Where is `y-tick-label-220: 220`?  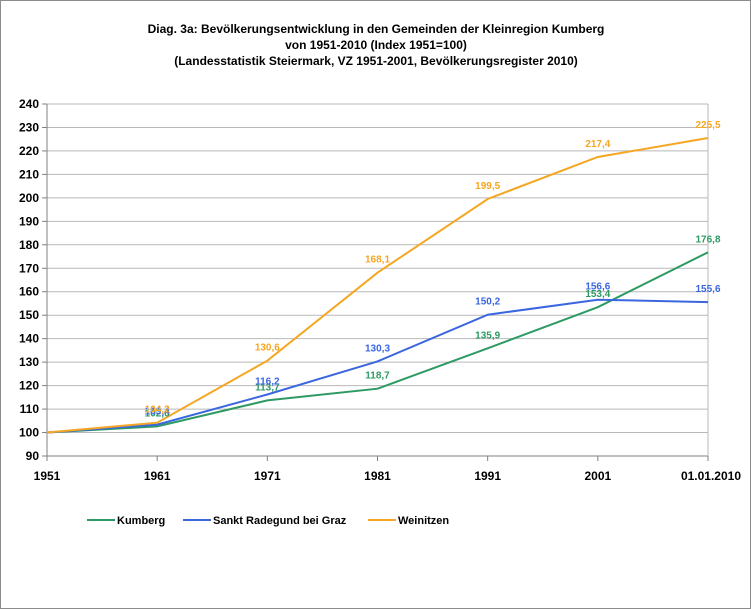
y-tick-label-220: 220 is located at coordinates (29, 151).